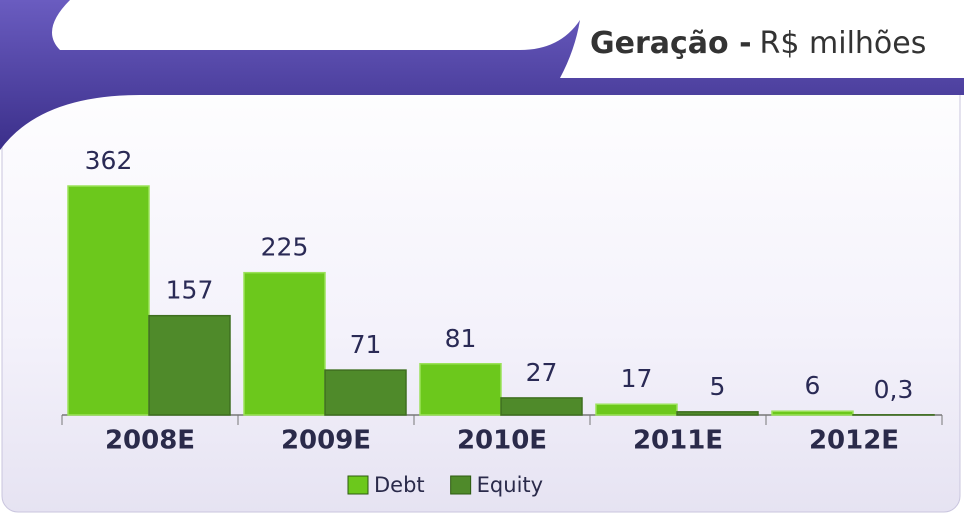 The height and width of the screenshot is (516, 964). I want to click on data-label: 225, so click(285, 247).